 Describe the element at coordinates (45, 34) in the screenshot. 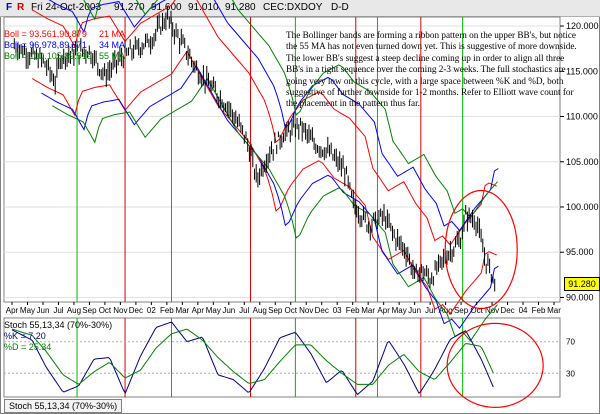

I see `legend-boll-21: Boll = 93.561,90.879` at that location.